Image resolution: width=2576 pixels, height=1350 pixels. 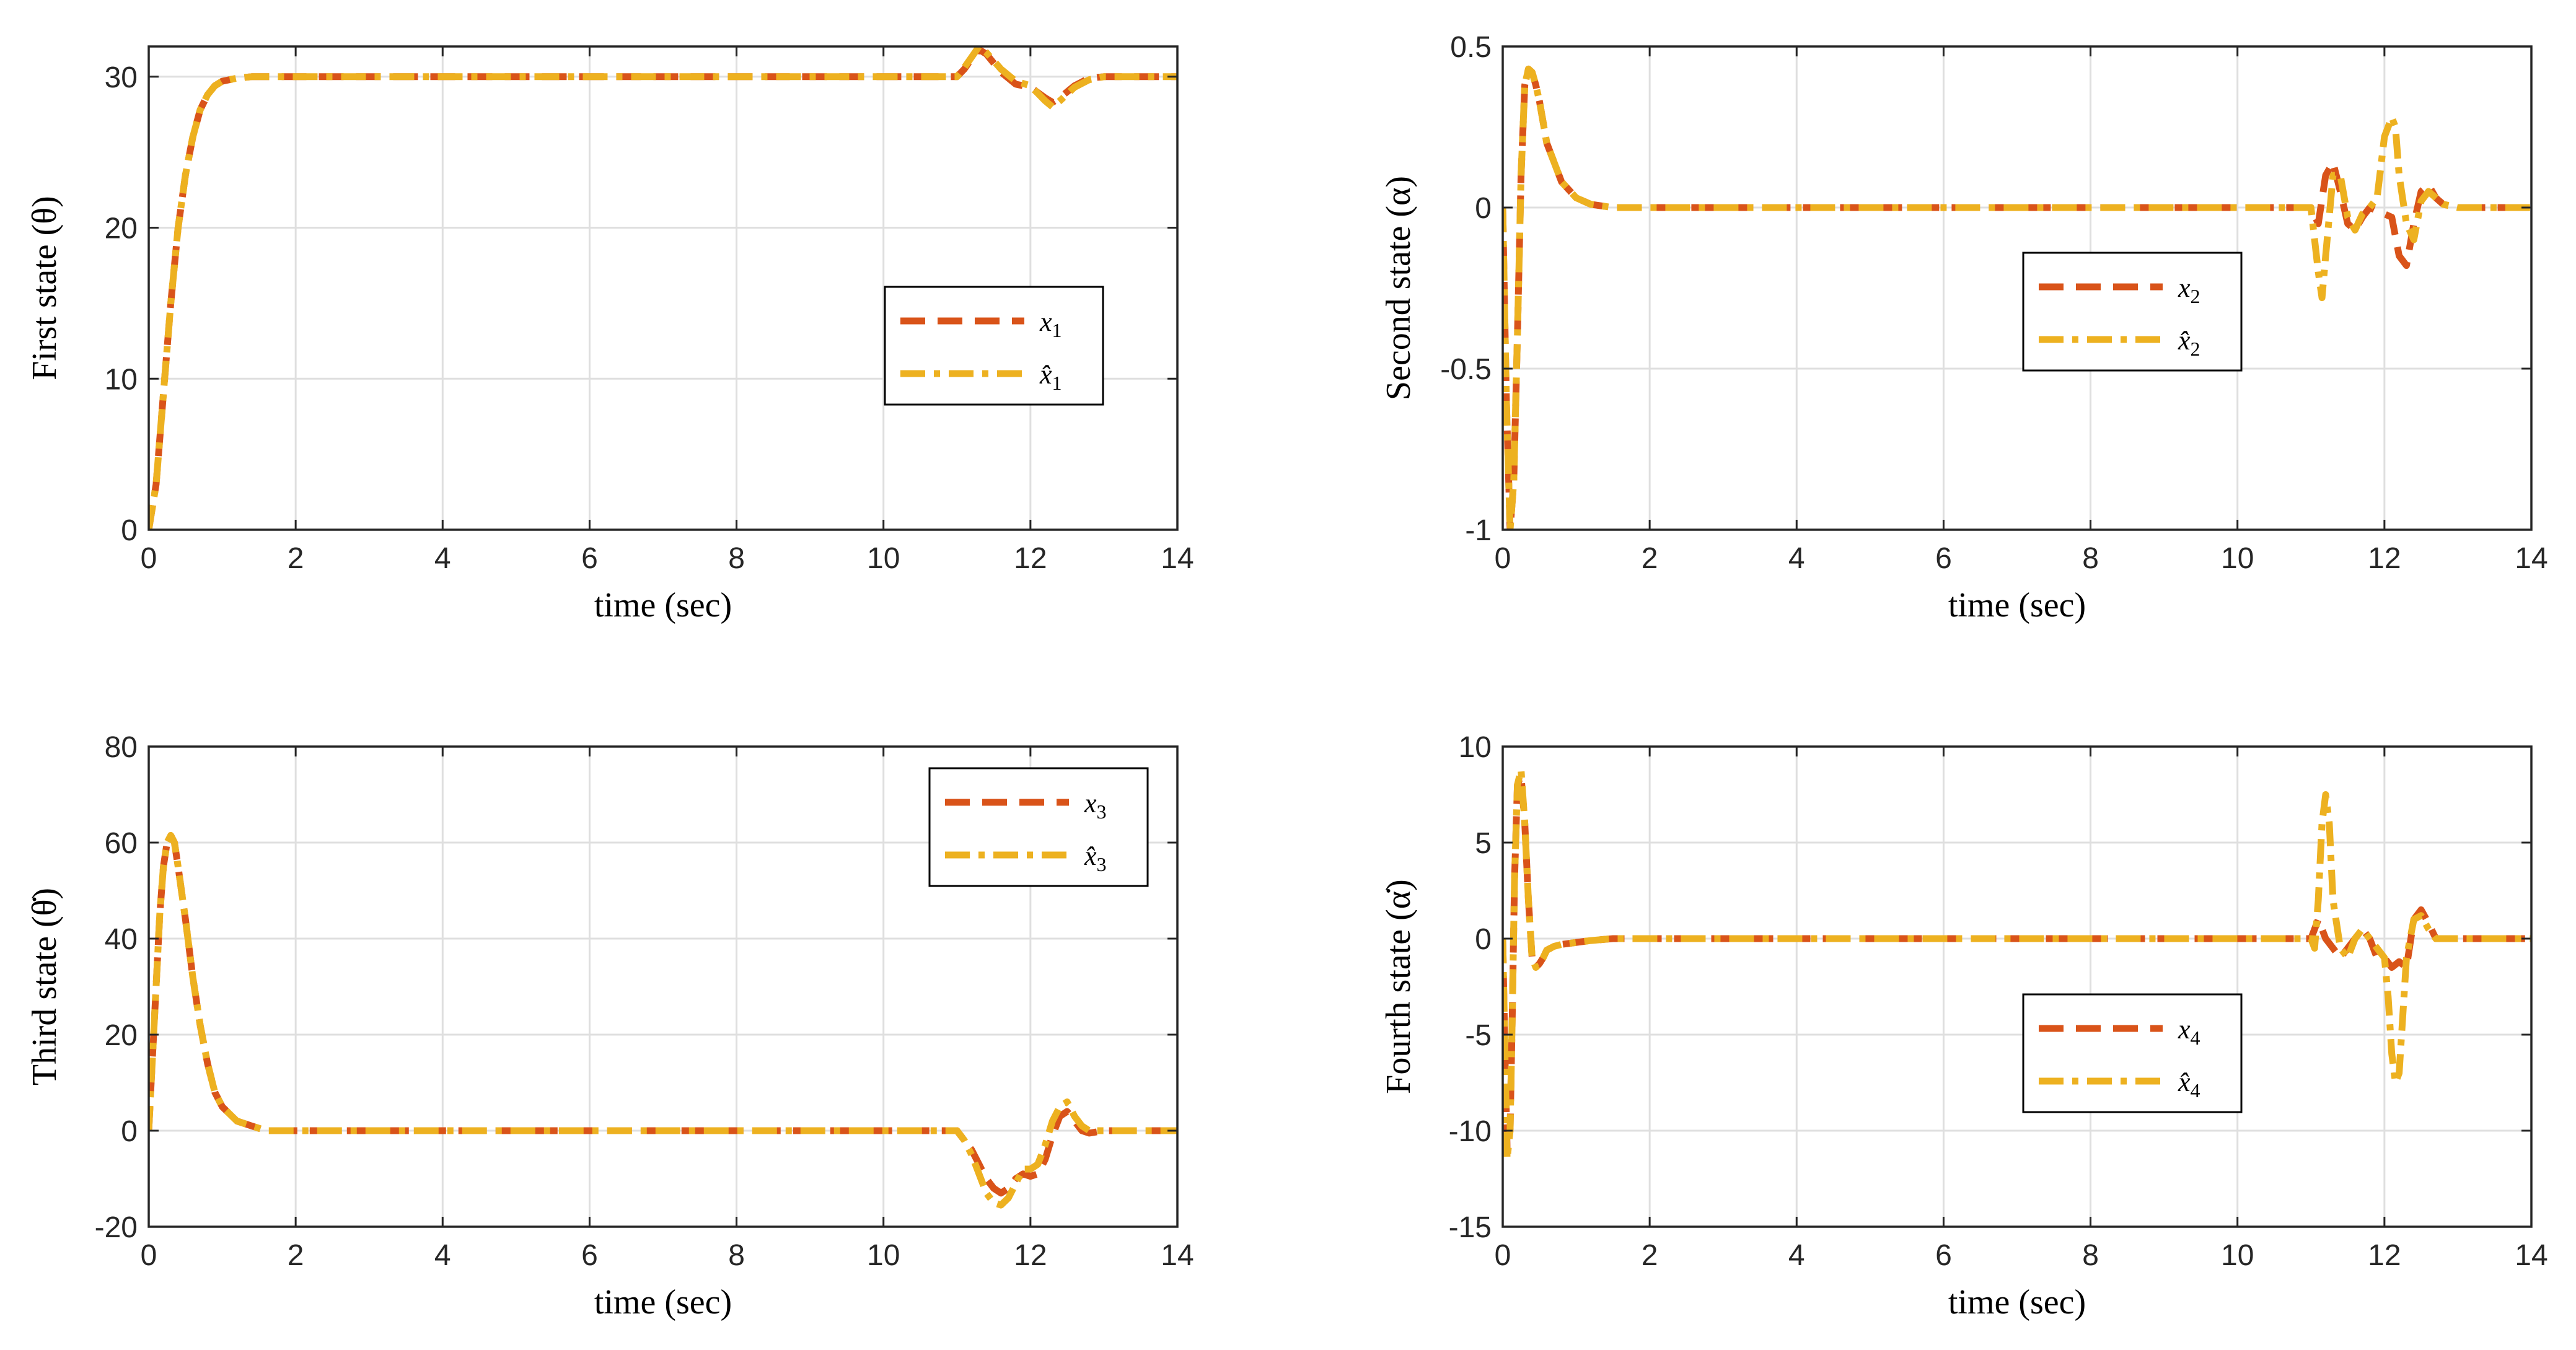 I want to click on legend-subscript: 1, so click(x=1057, y=330).